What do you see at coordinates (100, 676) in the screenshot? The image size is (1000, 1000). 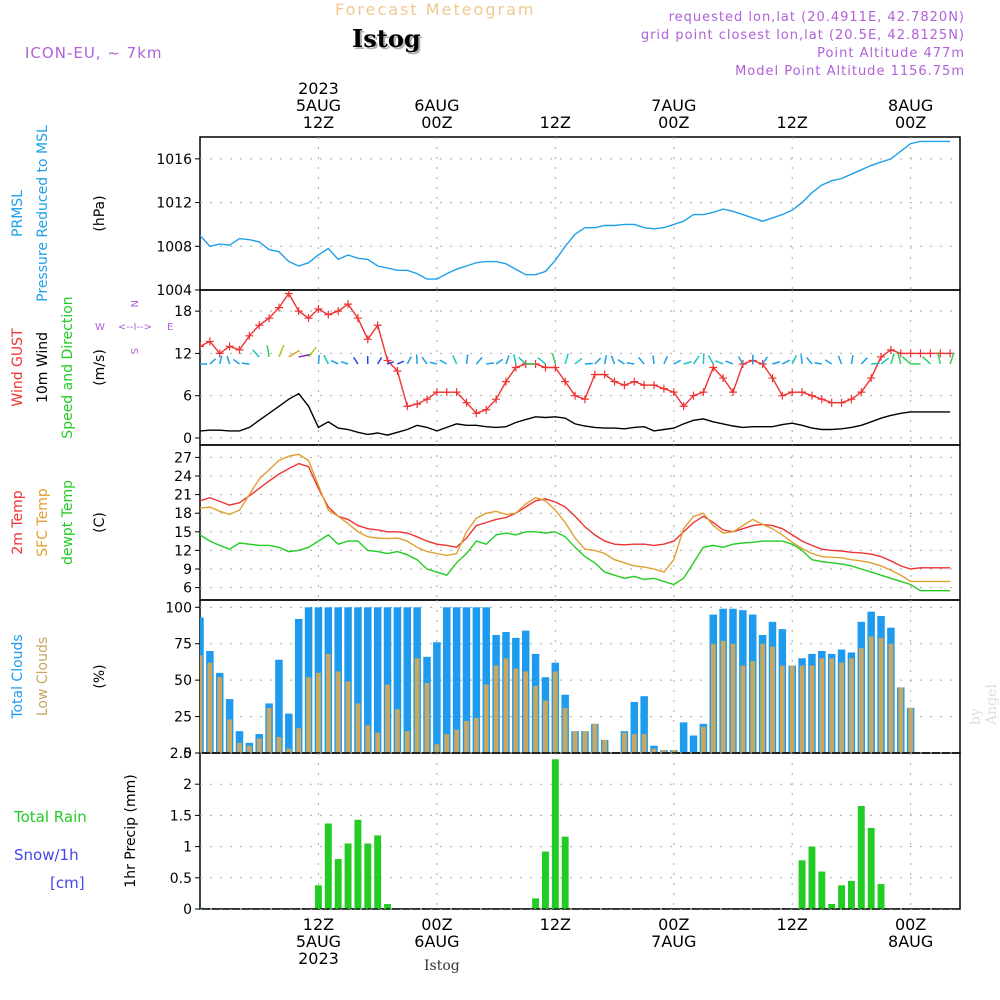 I see `panel-ylabel: (%)` at bounding box center [100, 676].